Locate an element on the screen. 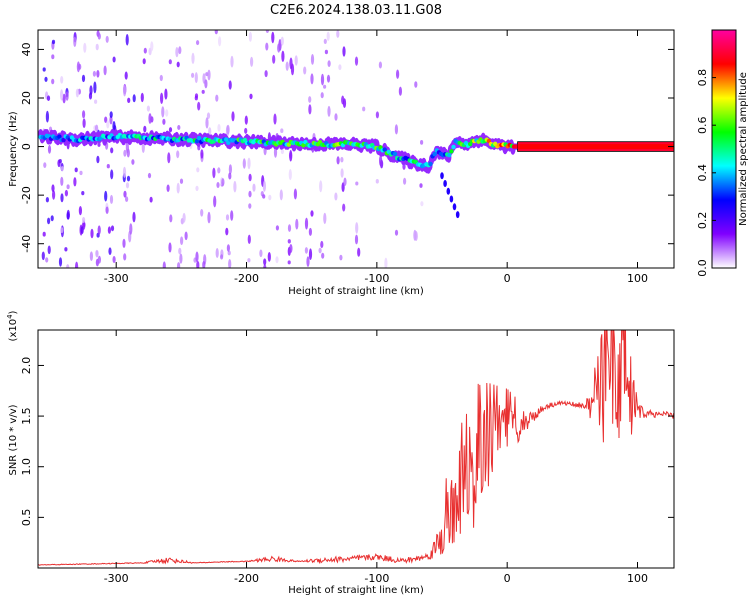  x-tick-label: -100 is located at coordinates (376, 278).